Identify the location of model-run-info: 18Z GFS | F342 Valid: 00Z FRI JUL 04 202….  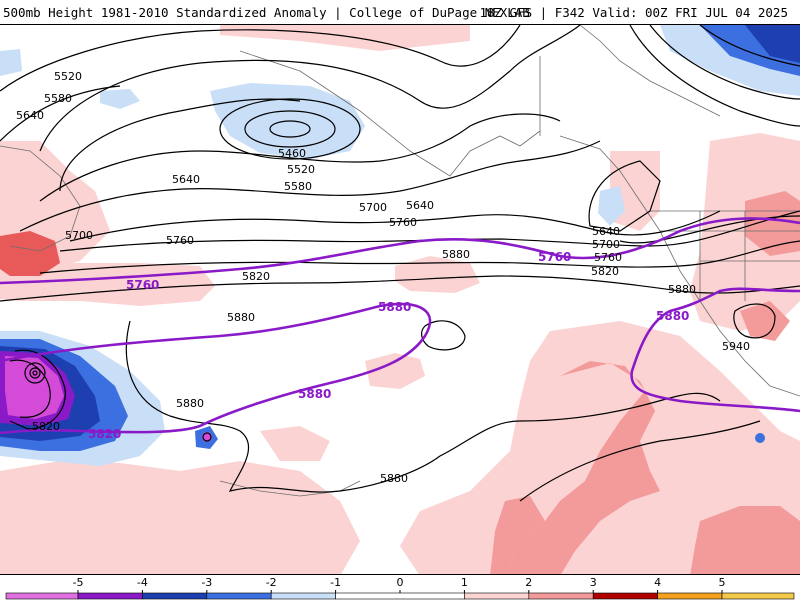
(633, 12).